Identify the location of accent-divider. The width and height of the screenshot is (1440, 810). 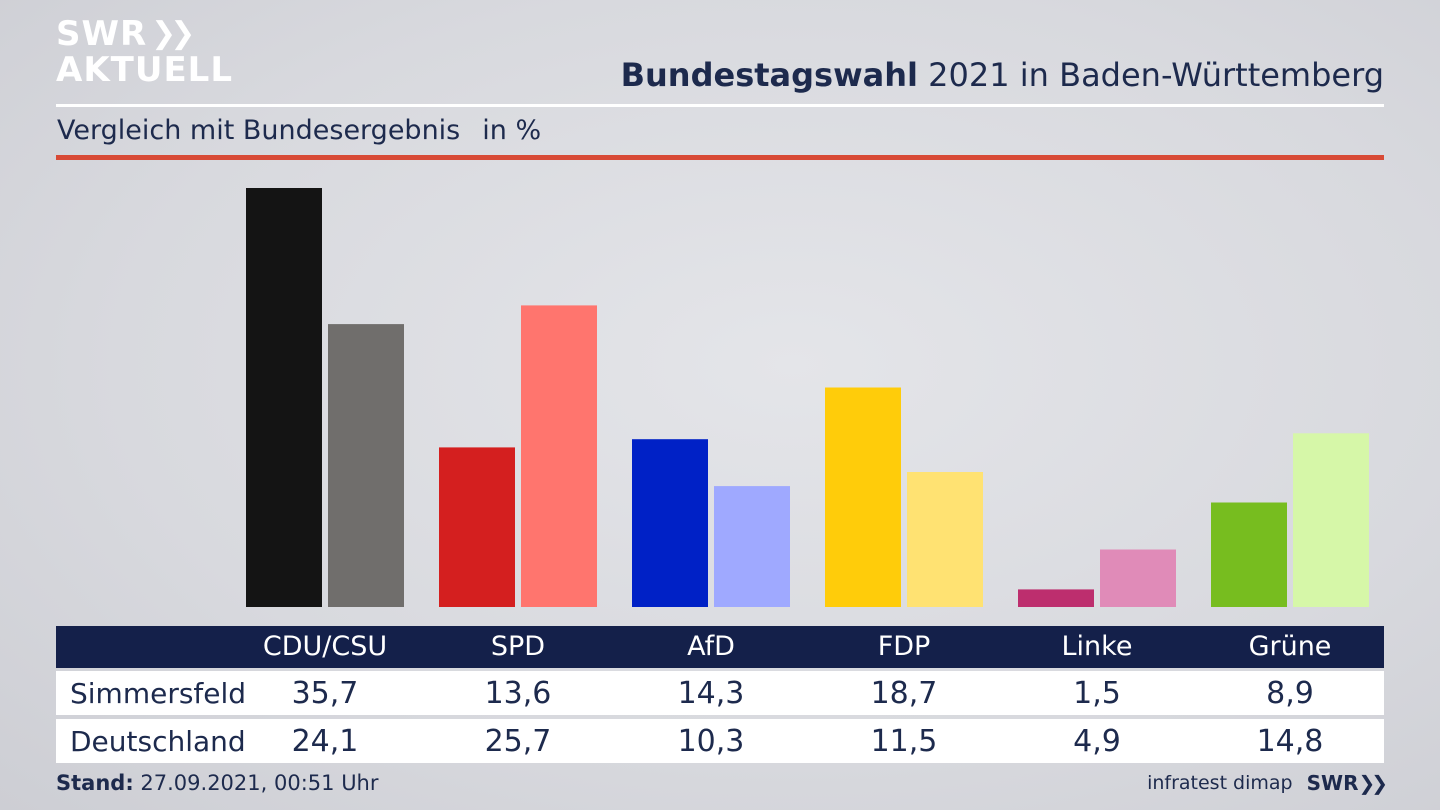
(720, 157).